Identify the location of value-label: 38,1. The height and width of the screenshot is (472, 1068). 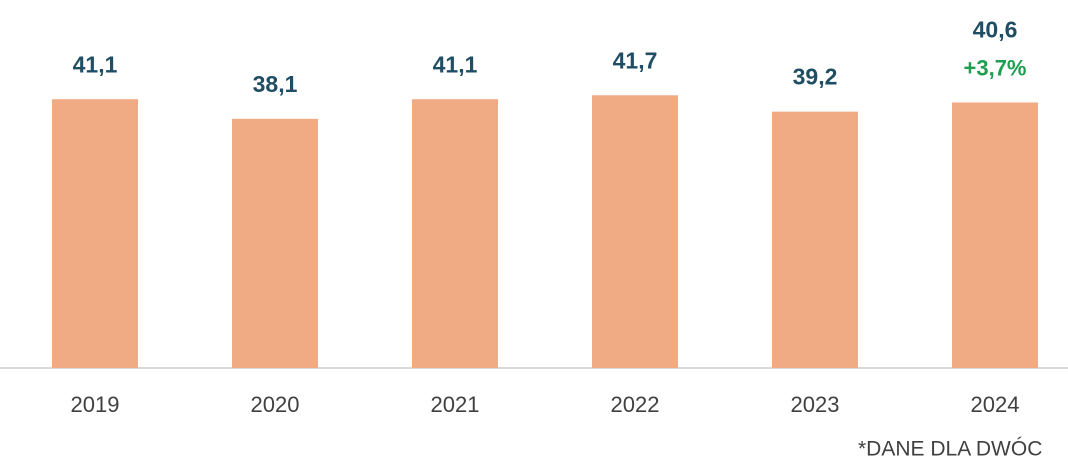
(275, 84).